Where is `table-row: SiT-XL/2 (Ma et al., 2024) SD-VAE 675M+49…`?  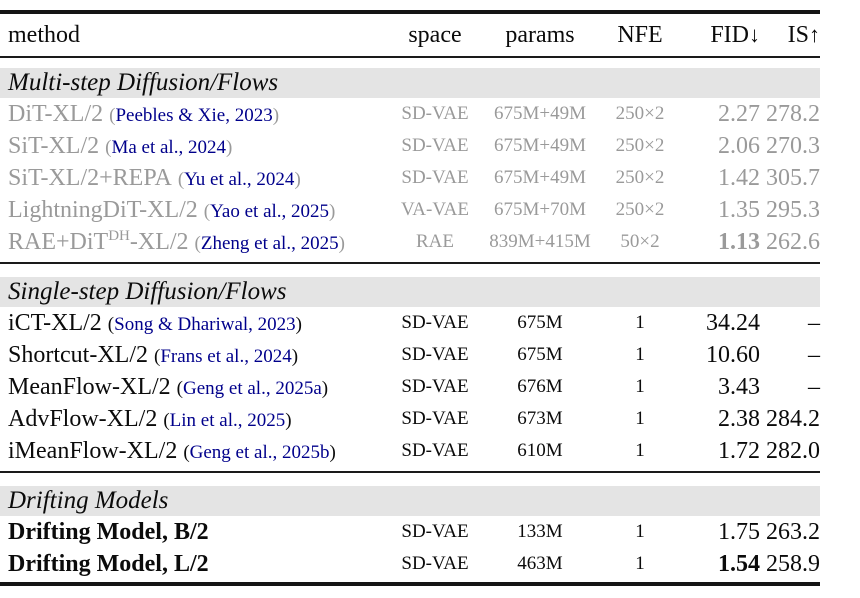
table-row: SiT-XL/2 (Ma et al., 2024) SD-VAE 675M+49… is located at coordinates (410, 146).